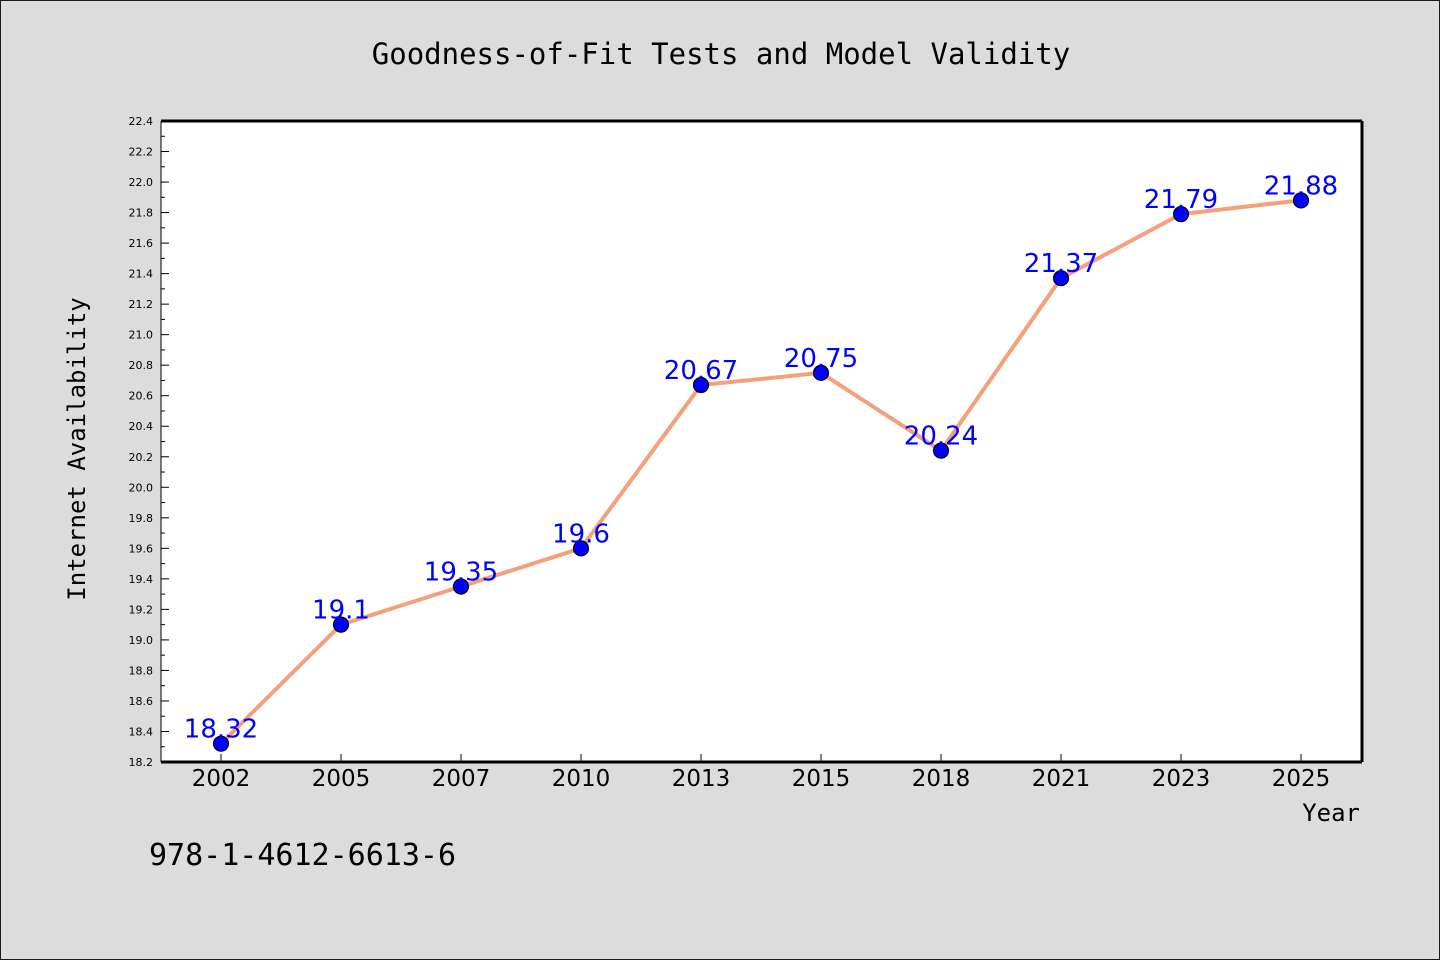 Image resolution: width=1440 pixels, height=961 pixels. I want to click on data-label: 20.75, so click(821, 359).